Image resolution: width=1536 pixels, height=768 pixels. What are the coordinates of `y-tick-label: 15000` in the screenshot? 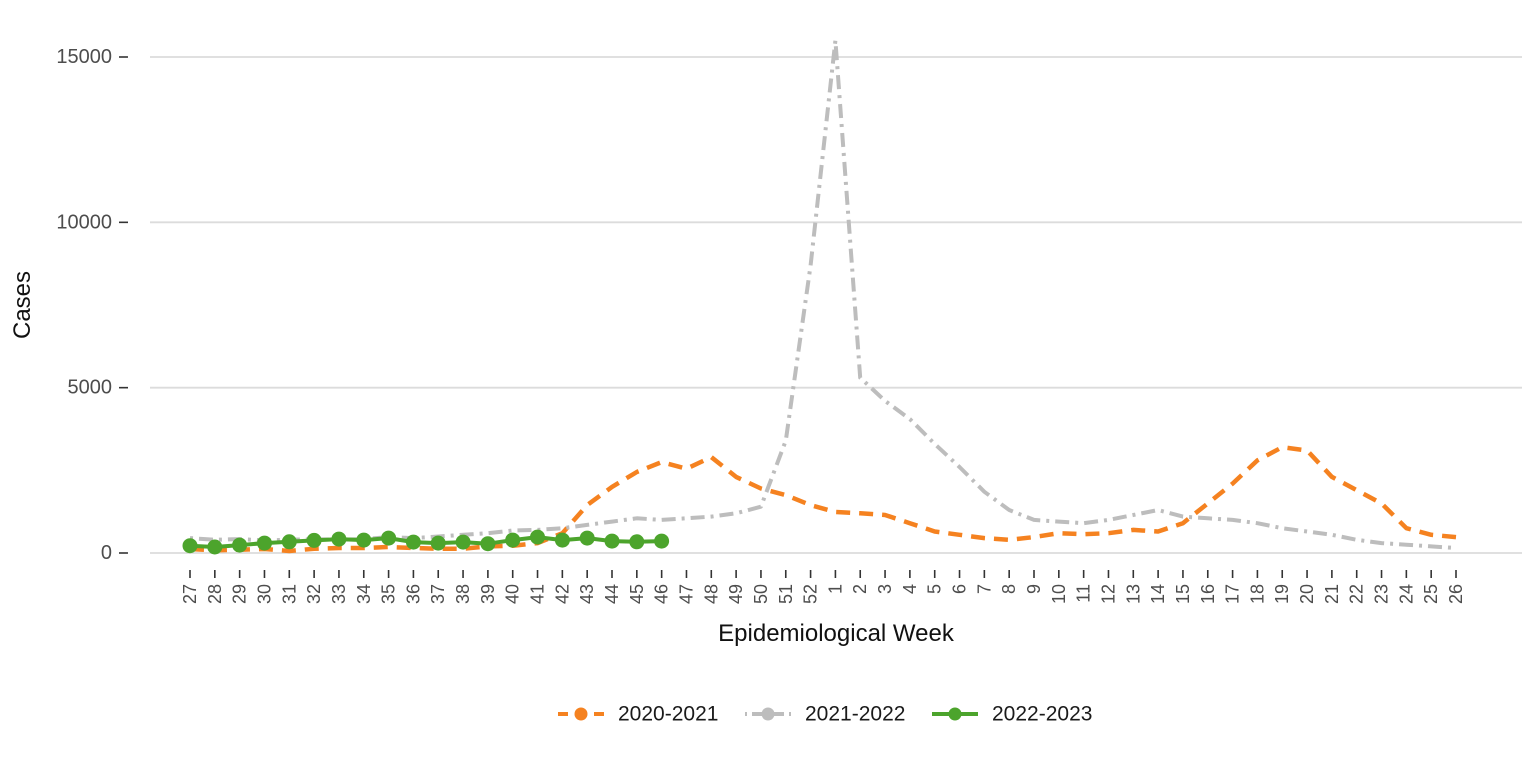 It's located at (84, 57).